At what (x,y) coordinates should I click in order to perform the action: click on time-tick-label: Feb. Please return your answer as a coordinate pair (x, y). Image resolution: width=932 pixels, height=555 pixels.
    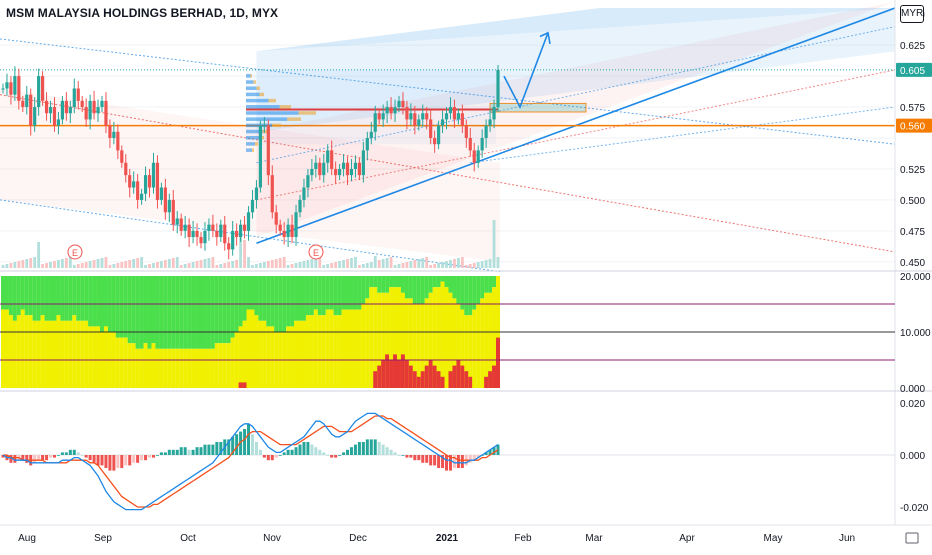
    Looking at the image, I should click on (523, 538).